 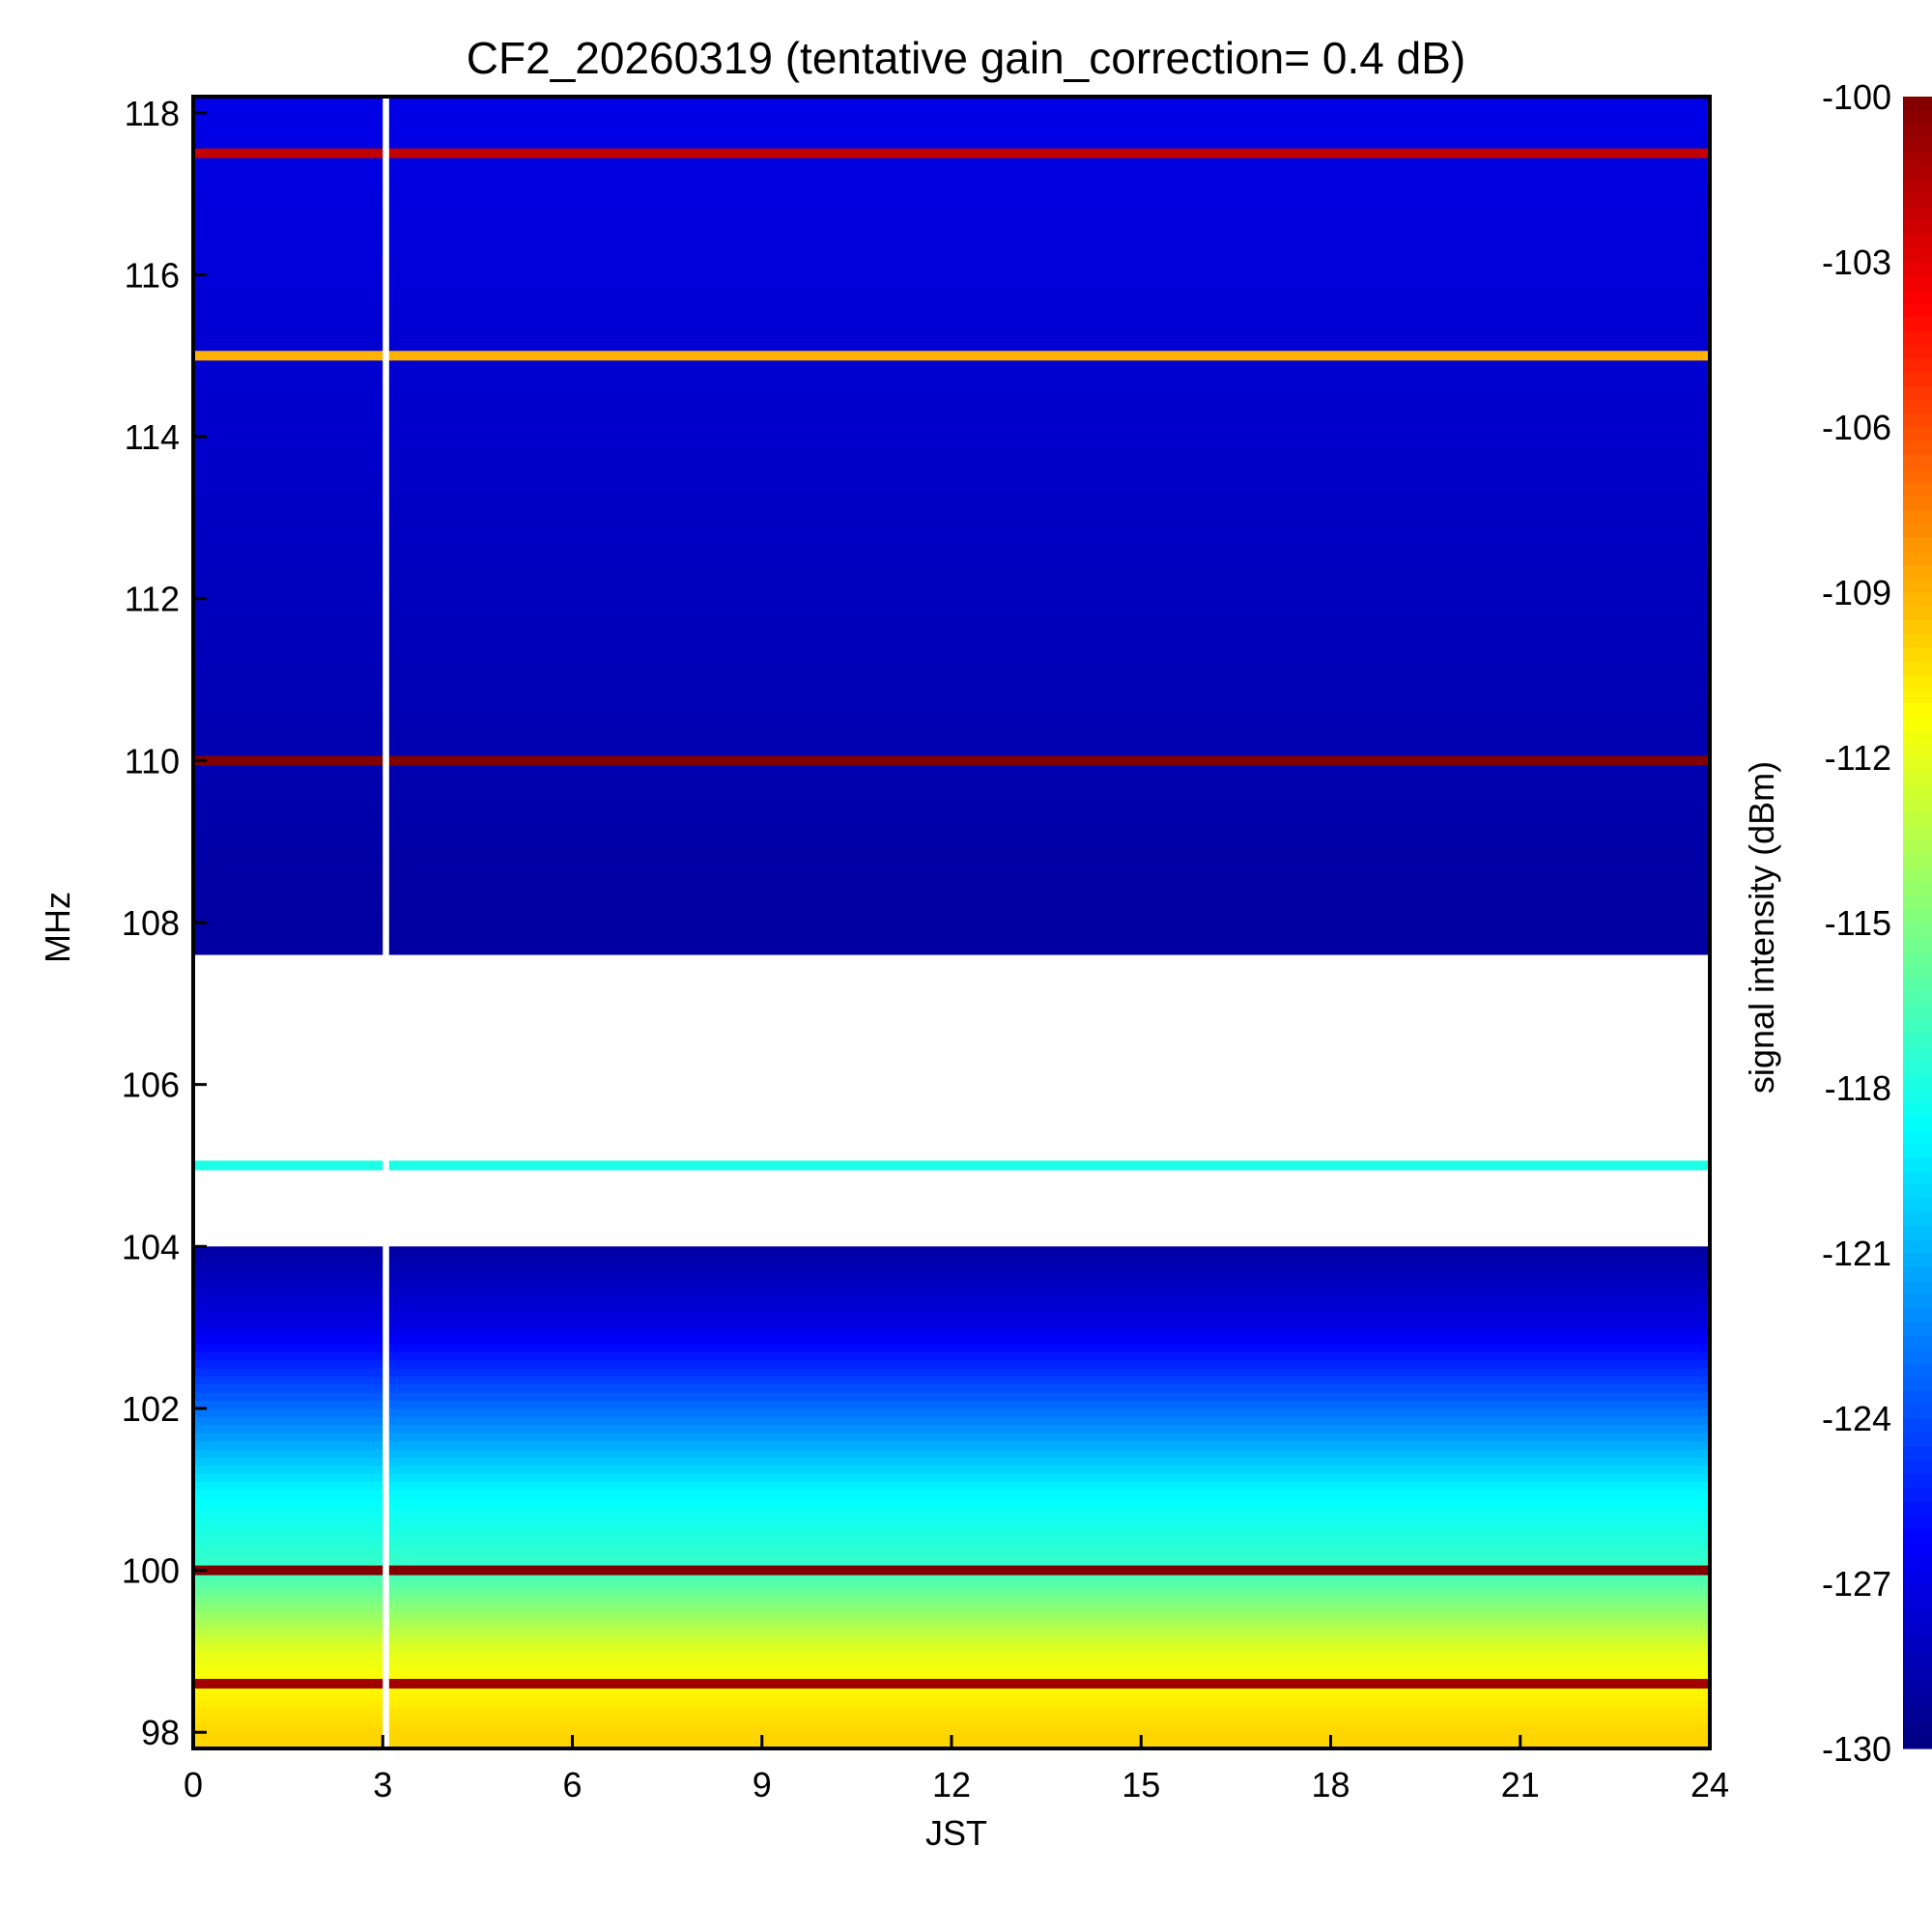 What do you see at coordinates (1858, 1088) in the screenshot?
I see `colorbar-tick-label: -118` at bounding box center [1858, 1088].